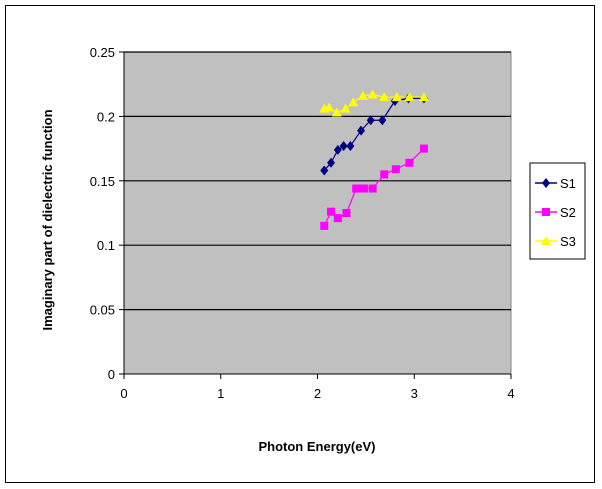 The image size is (602, 489). What do you see at coordinates (568, 241) in the screenshot?
I see `legend-label: S3` at bounding box center [568, 241].